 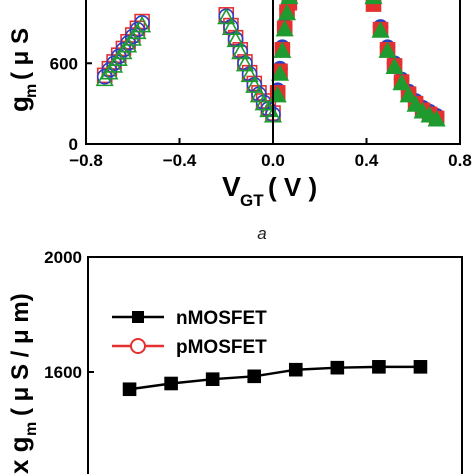 I want to click on legend-pmosfet-label: pMOSFET, so click(x=221, y=347).